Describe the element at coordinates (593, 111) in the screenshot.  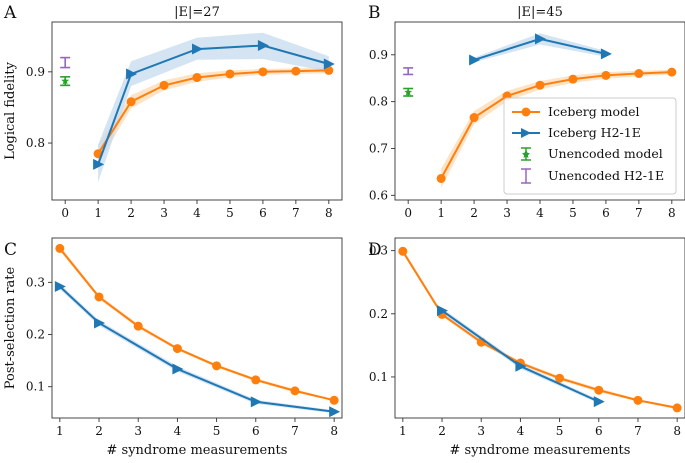
I see `legend-label-iceberg-model: Iceberg model` at that location.